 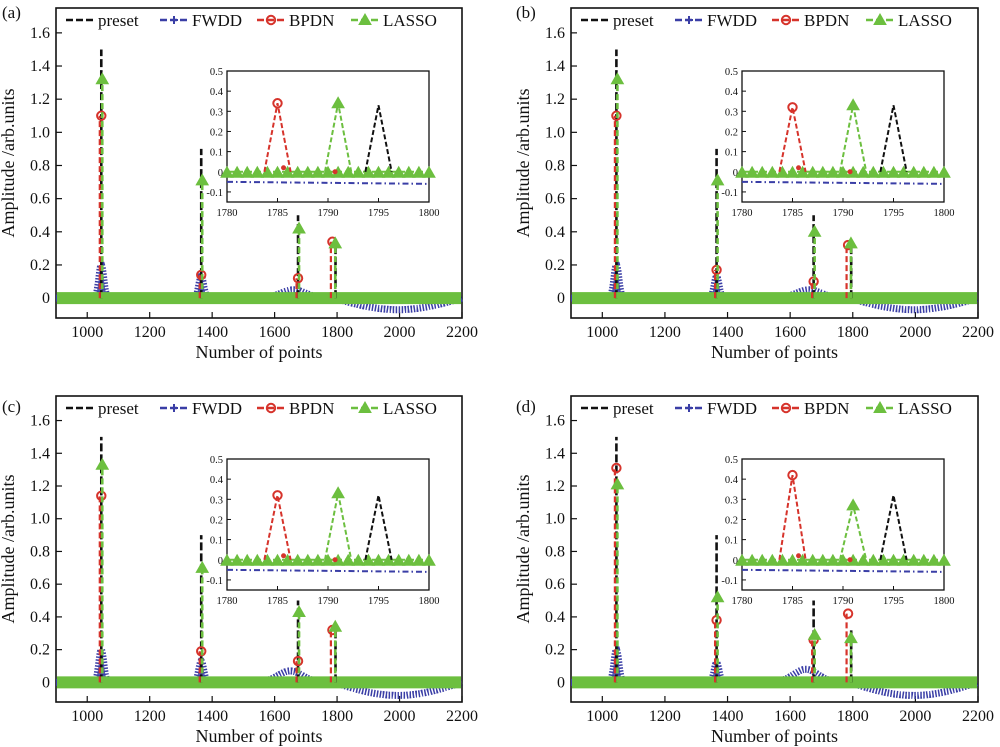 I want to click on legend-item-fwdd: FWDD, so click(x=201, y=20).